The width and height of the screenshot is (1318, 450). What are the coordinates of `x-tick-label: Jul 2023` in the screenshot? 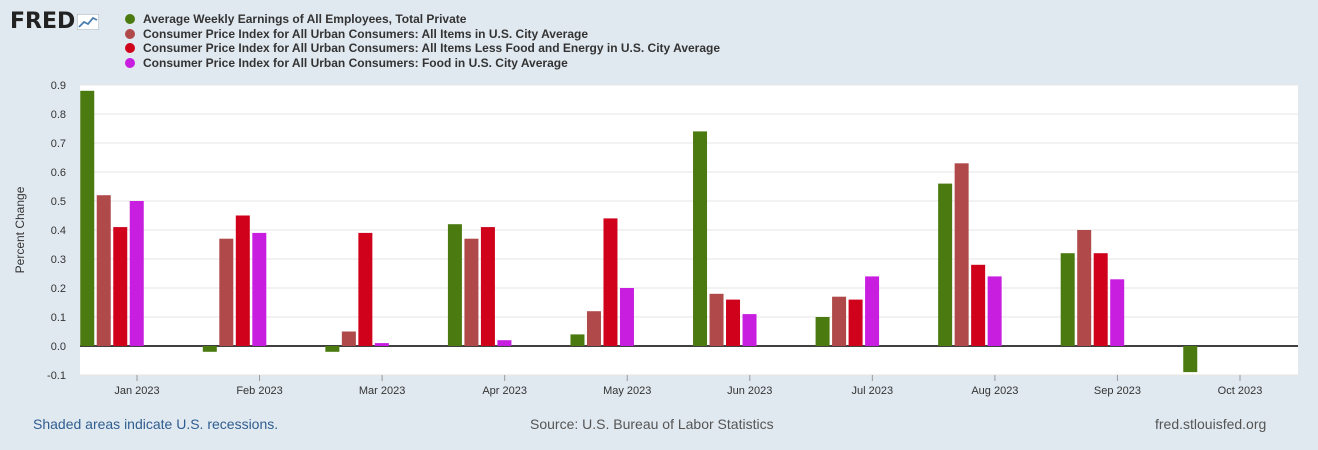 It's located at (873, 391).